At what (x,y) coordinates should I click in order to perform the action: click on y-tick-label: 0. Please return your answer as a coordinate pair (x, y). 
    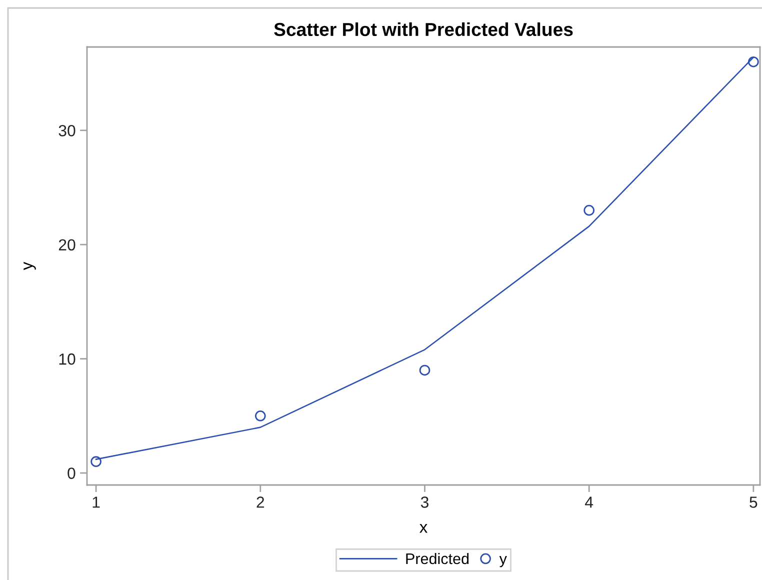
    Looking at the image, I should click on (72, 473).